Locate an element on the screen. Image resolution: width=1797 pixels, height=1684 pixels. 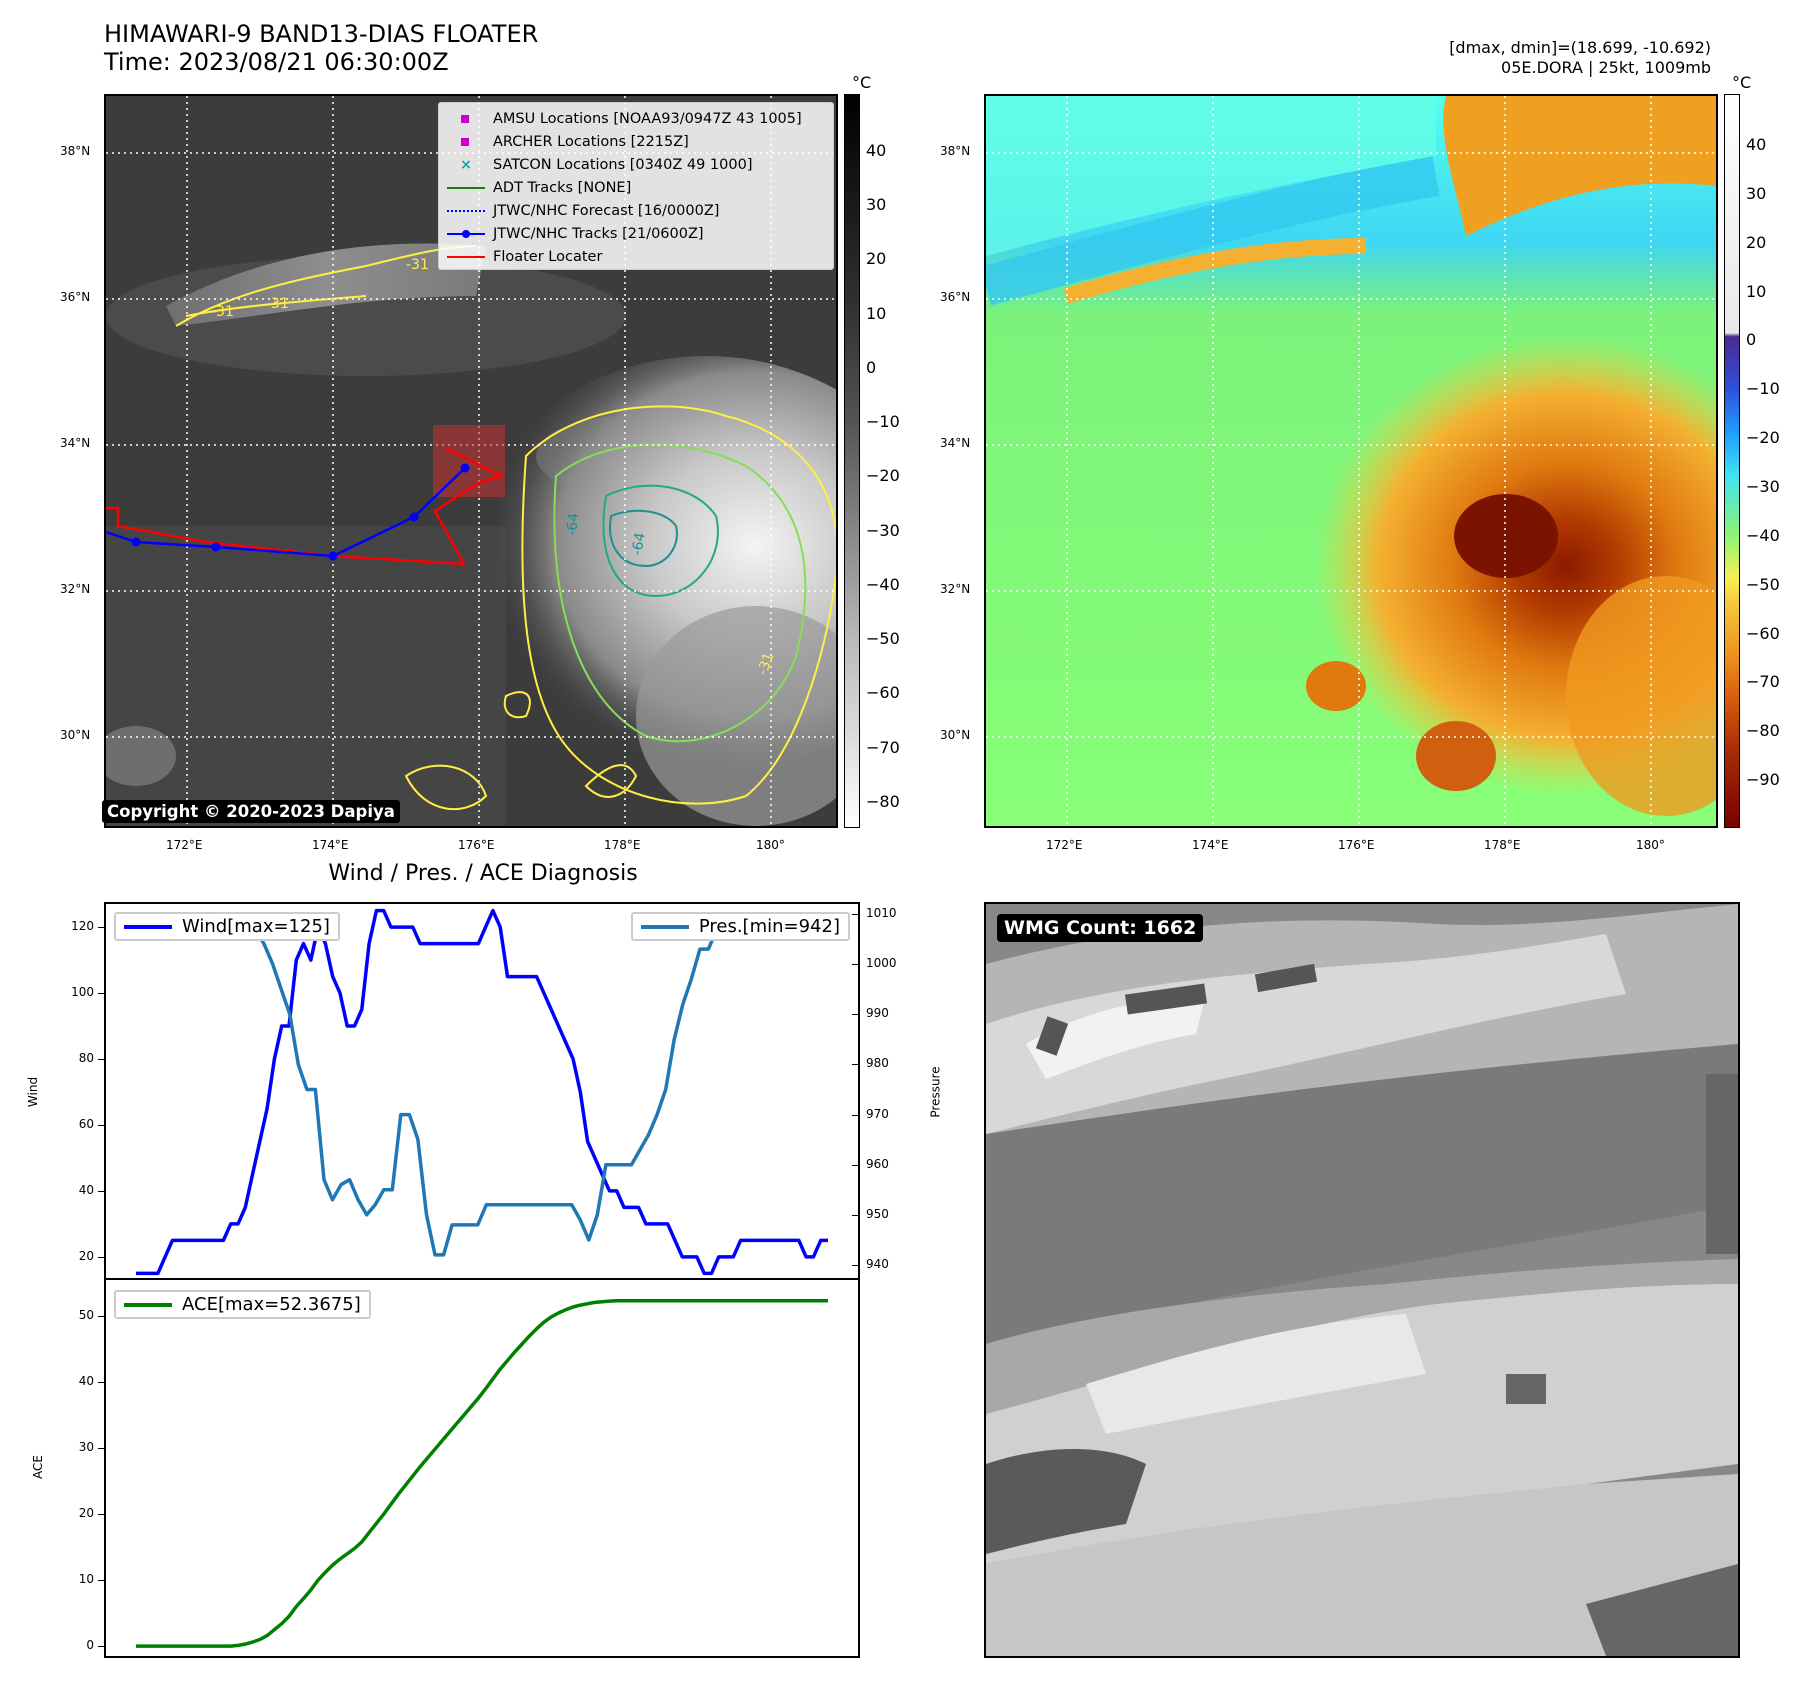
copyright-badge: Copyright © 2020-2023 Dapiya is located at coordinates (251, 811).